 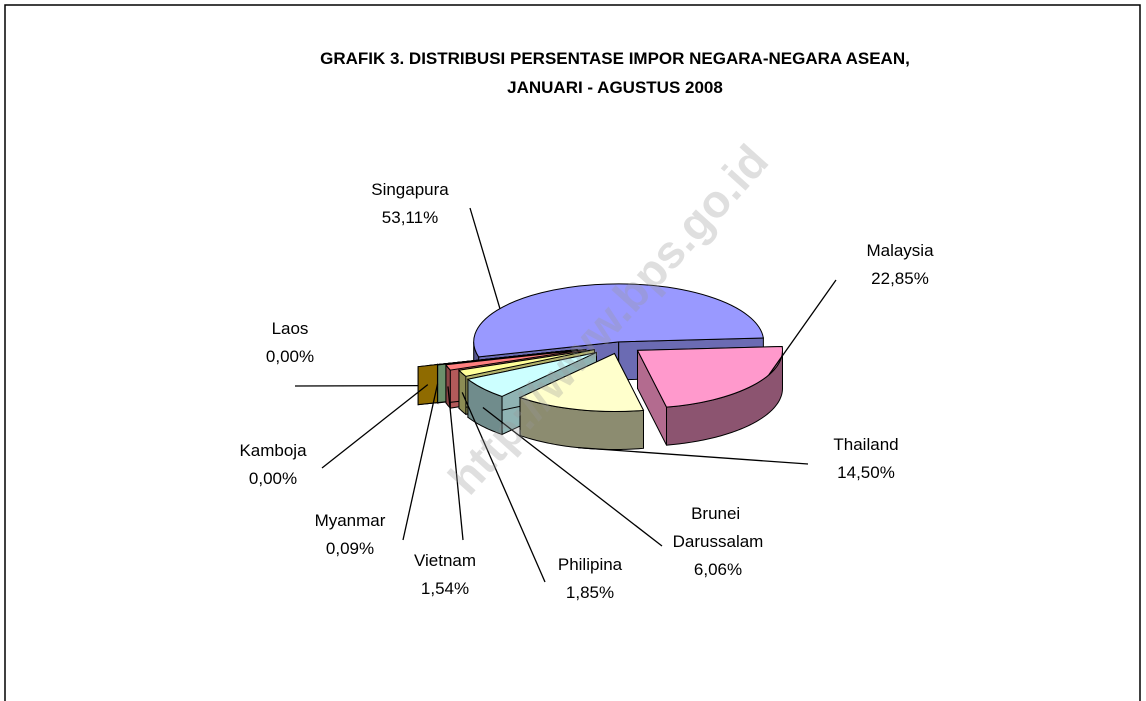 What do you see at coordinates (410, 189) in the screenshot?
I see `slice-label: Singapura` at bounding box center [410, 189].